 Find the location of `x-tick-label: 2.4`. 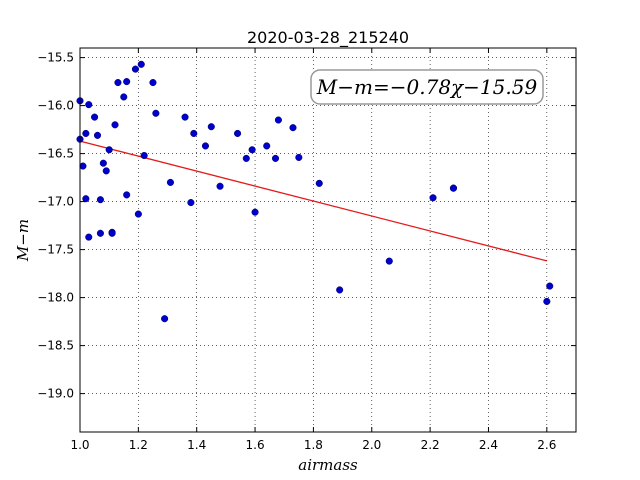

x-tick-label: 2.4 is located at coordinates (488, 445).